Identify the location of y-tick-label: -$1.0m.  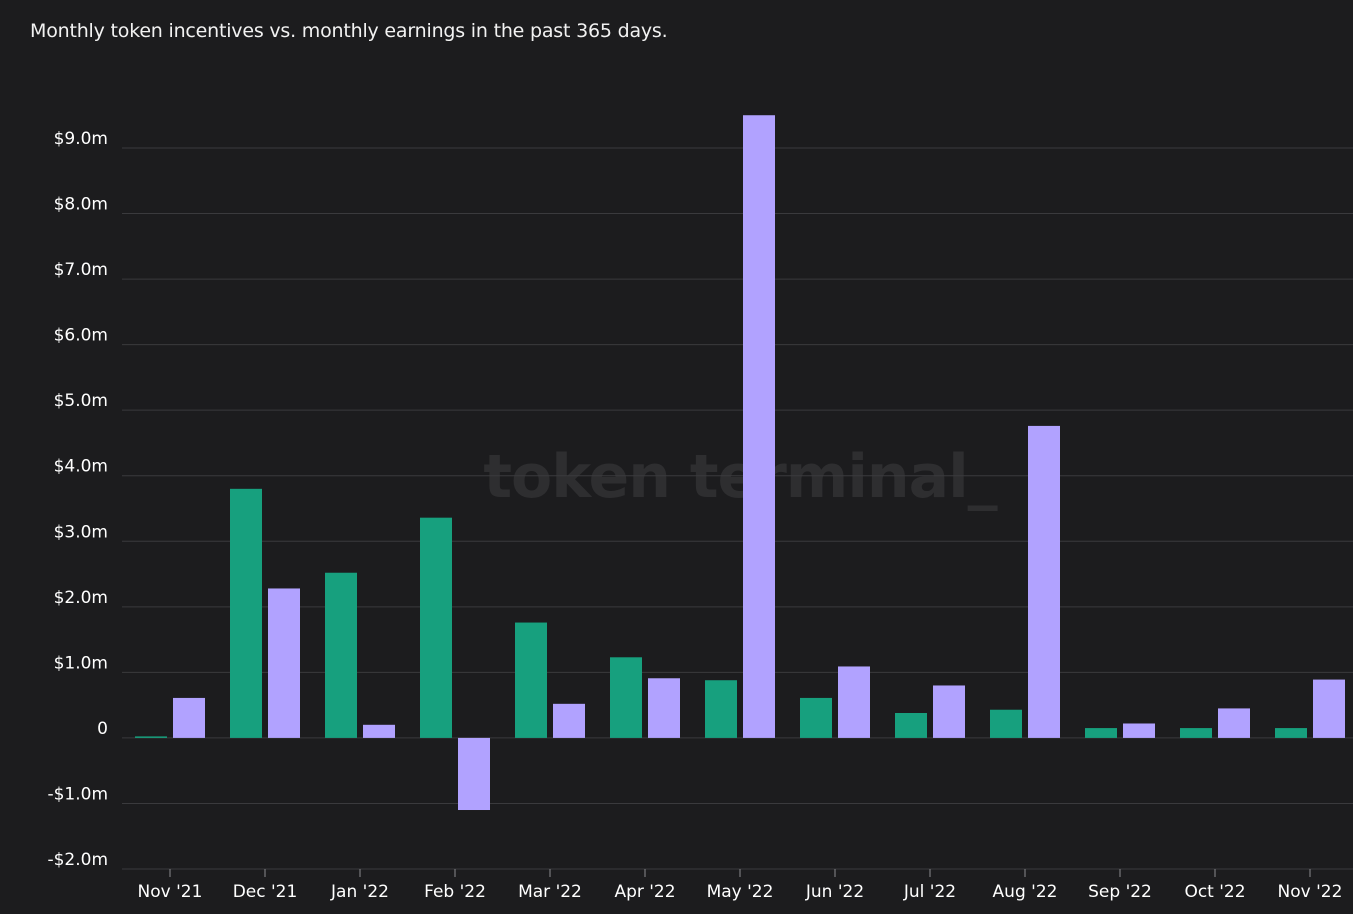
(77, 794).